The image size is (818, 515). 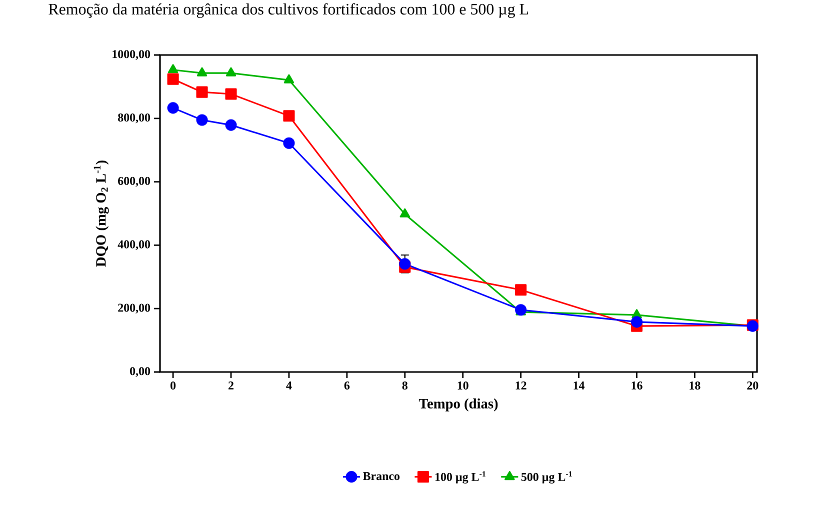 What do you see at coordinates (637, 385) in the screenshot?
I see `x-tick-label: 16` at bounding box center [637, 385].